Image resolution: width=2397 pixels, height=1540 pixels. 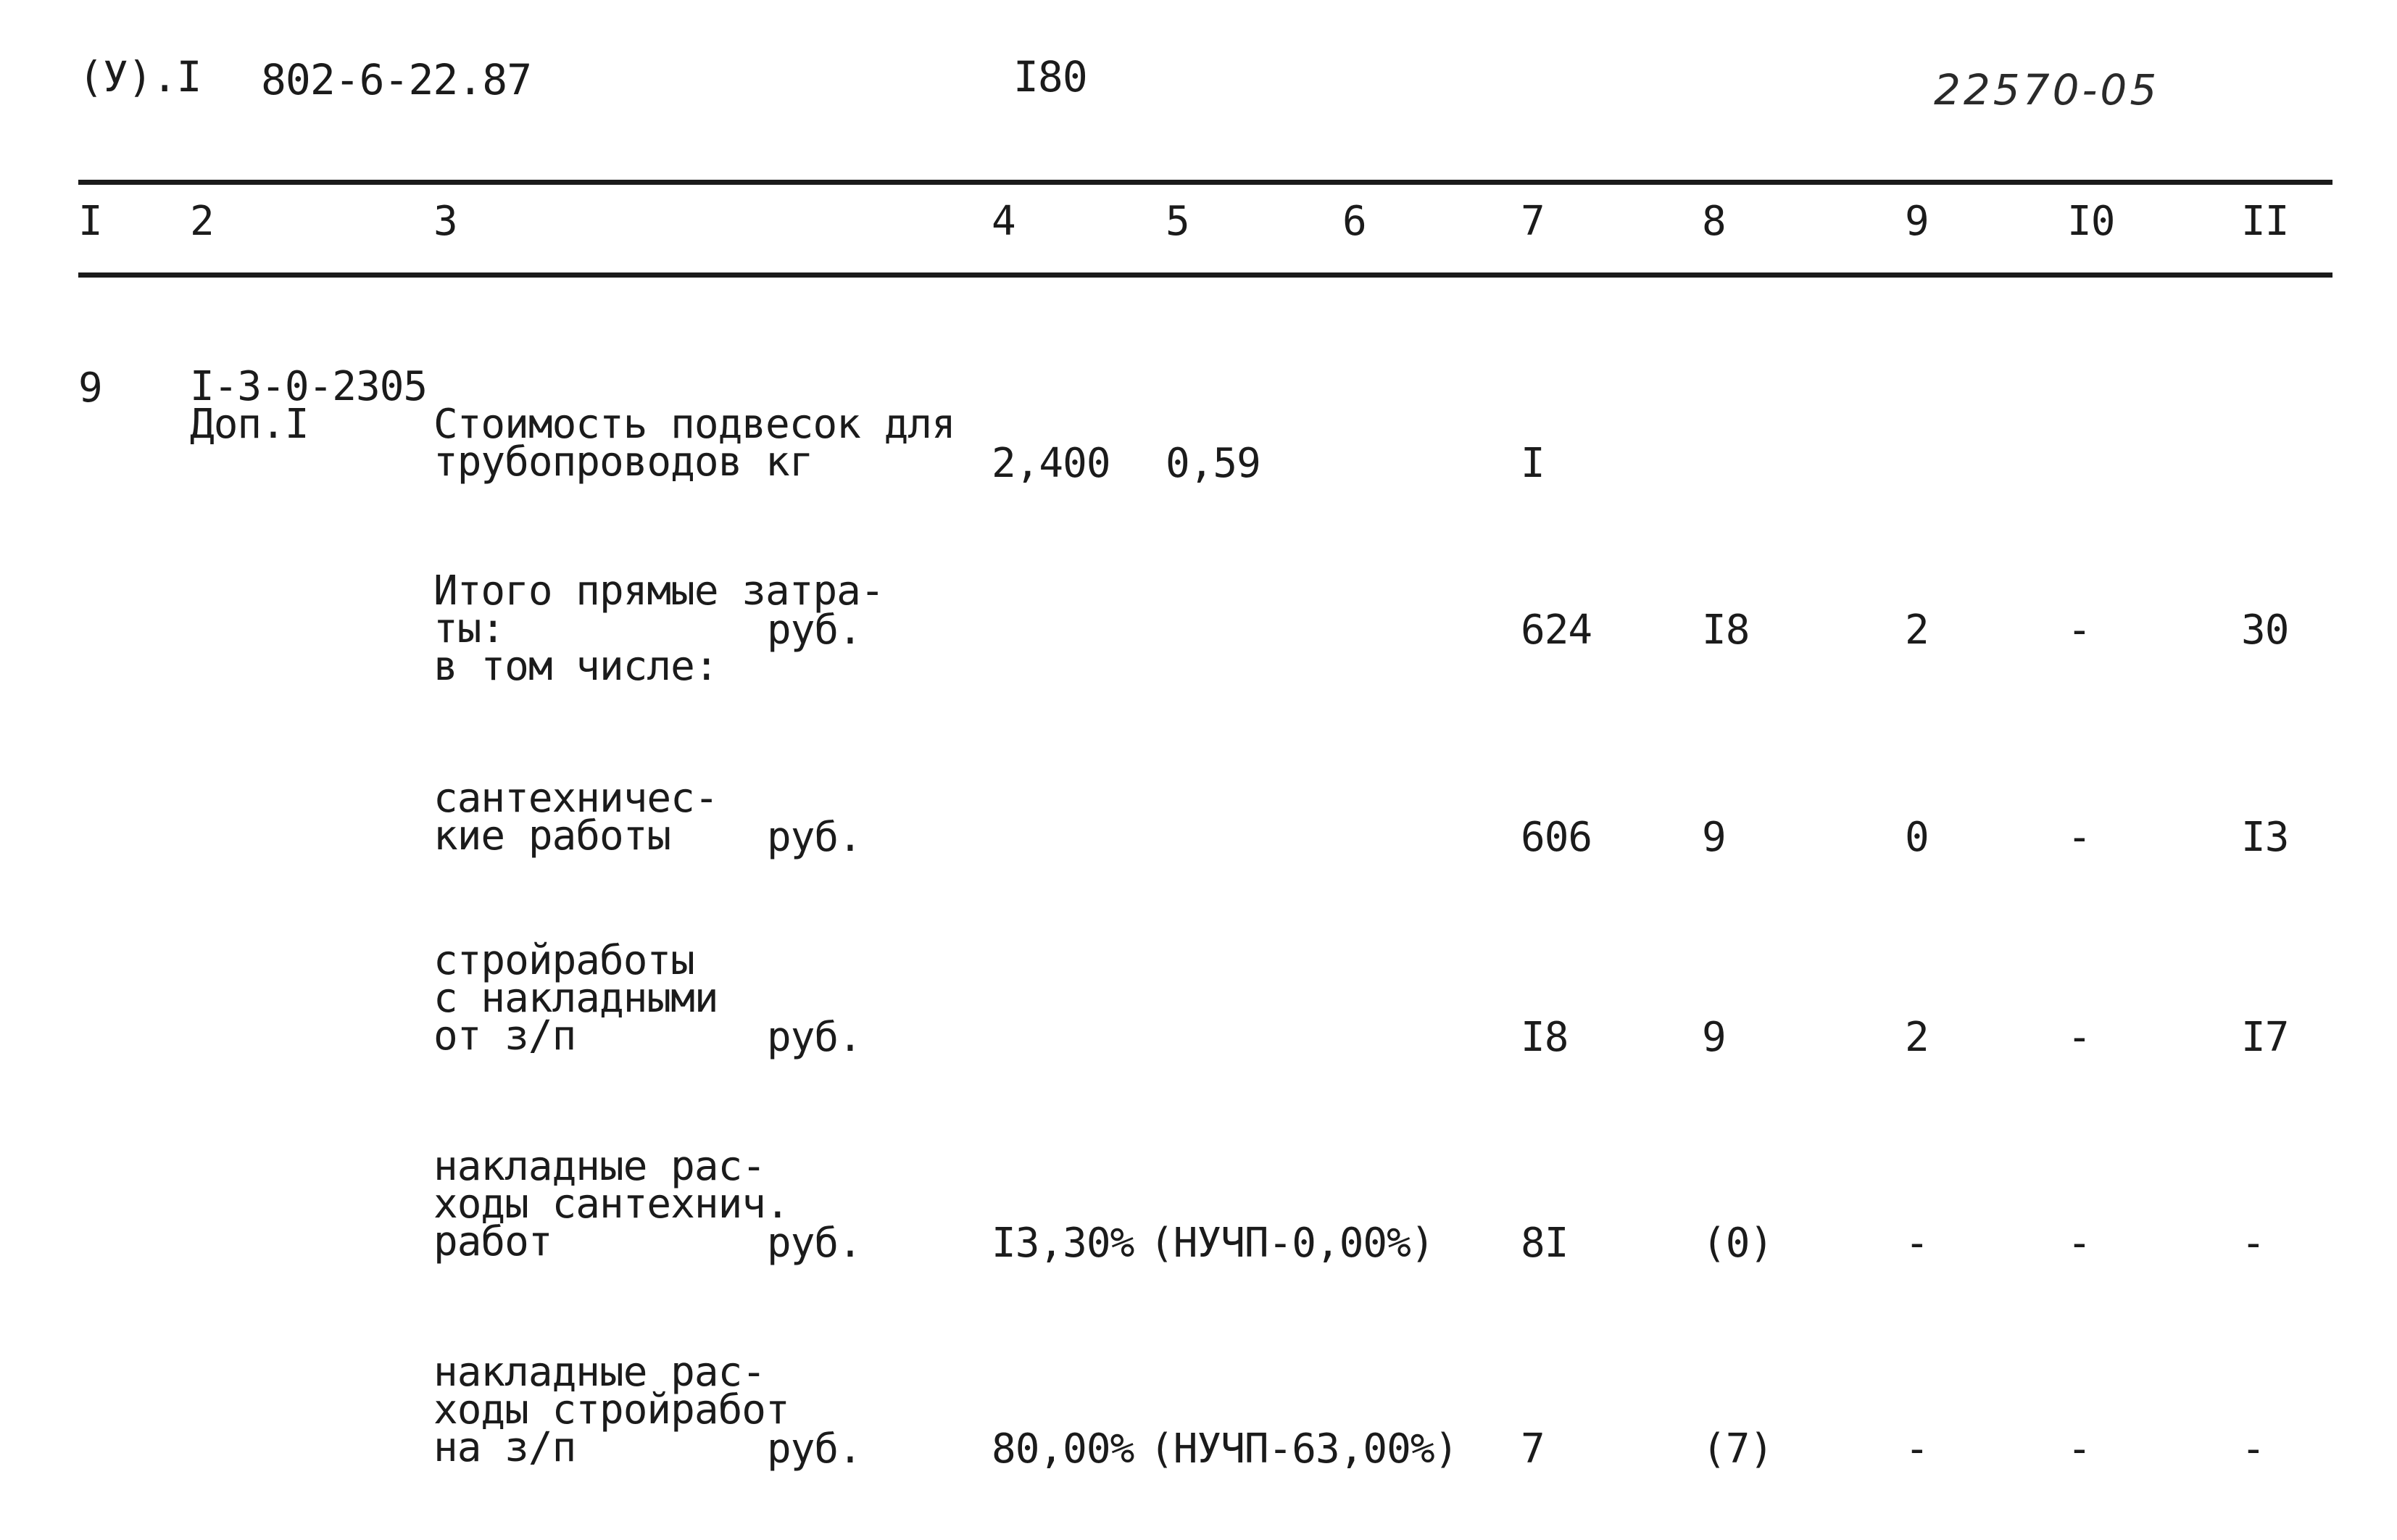 I want to click on row-2-unit: руб., so click(x=815, y=631).